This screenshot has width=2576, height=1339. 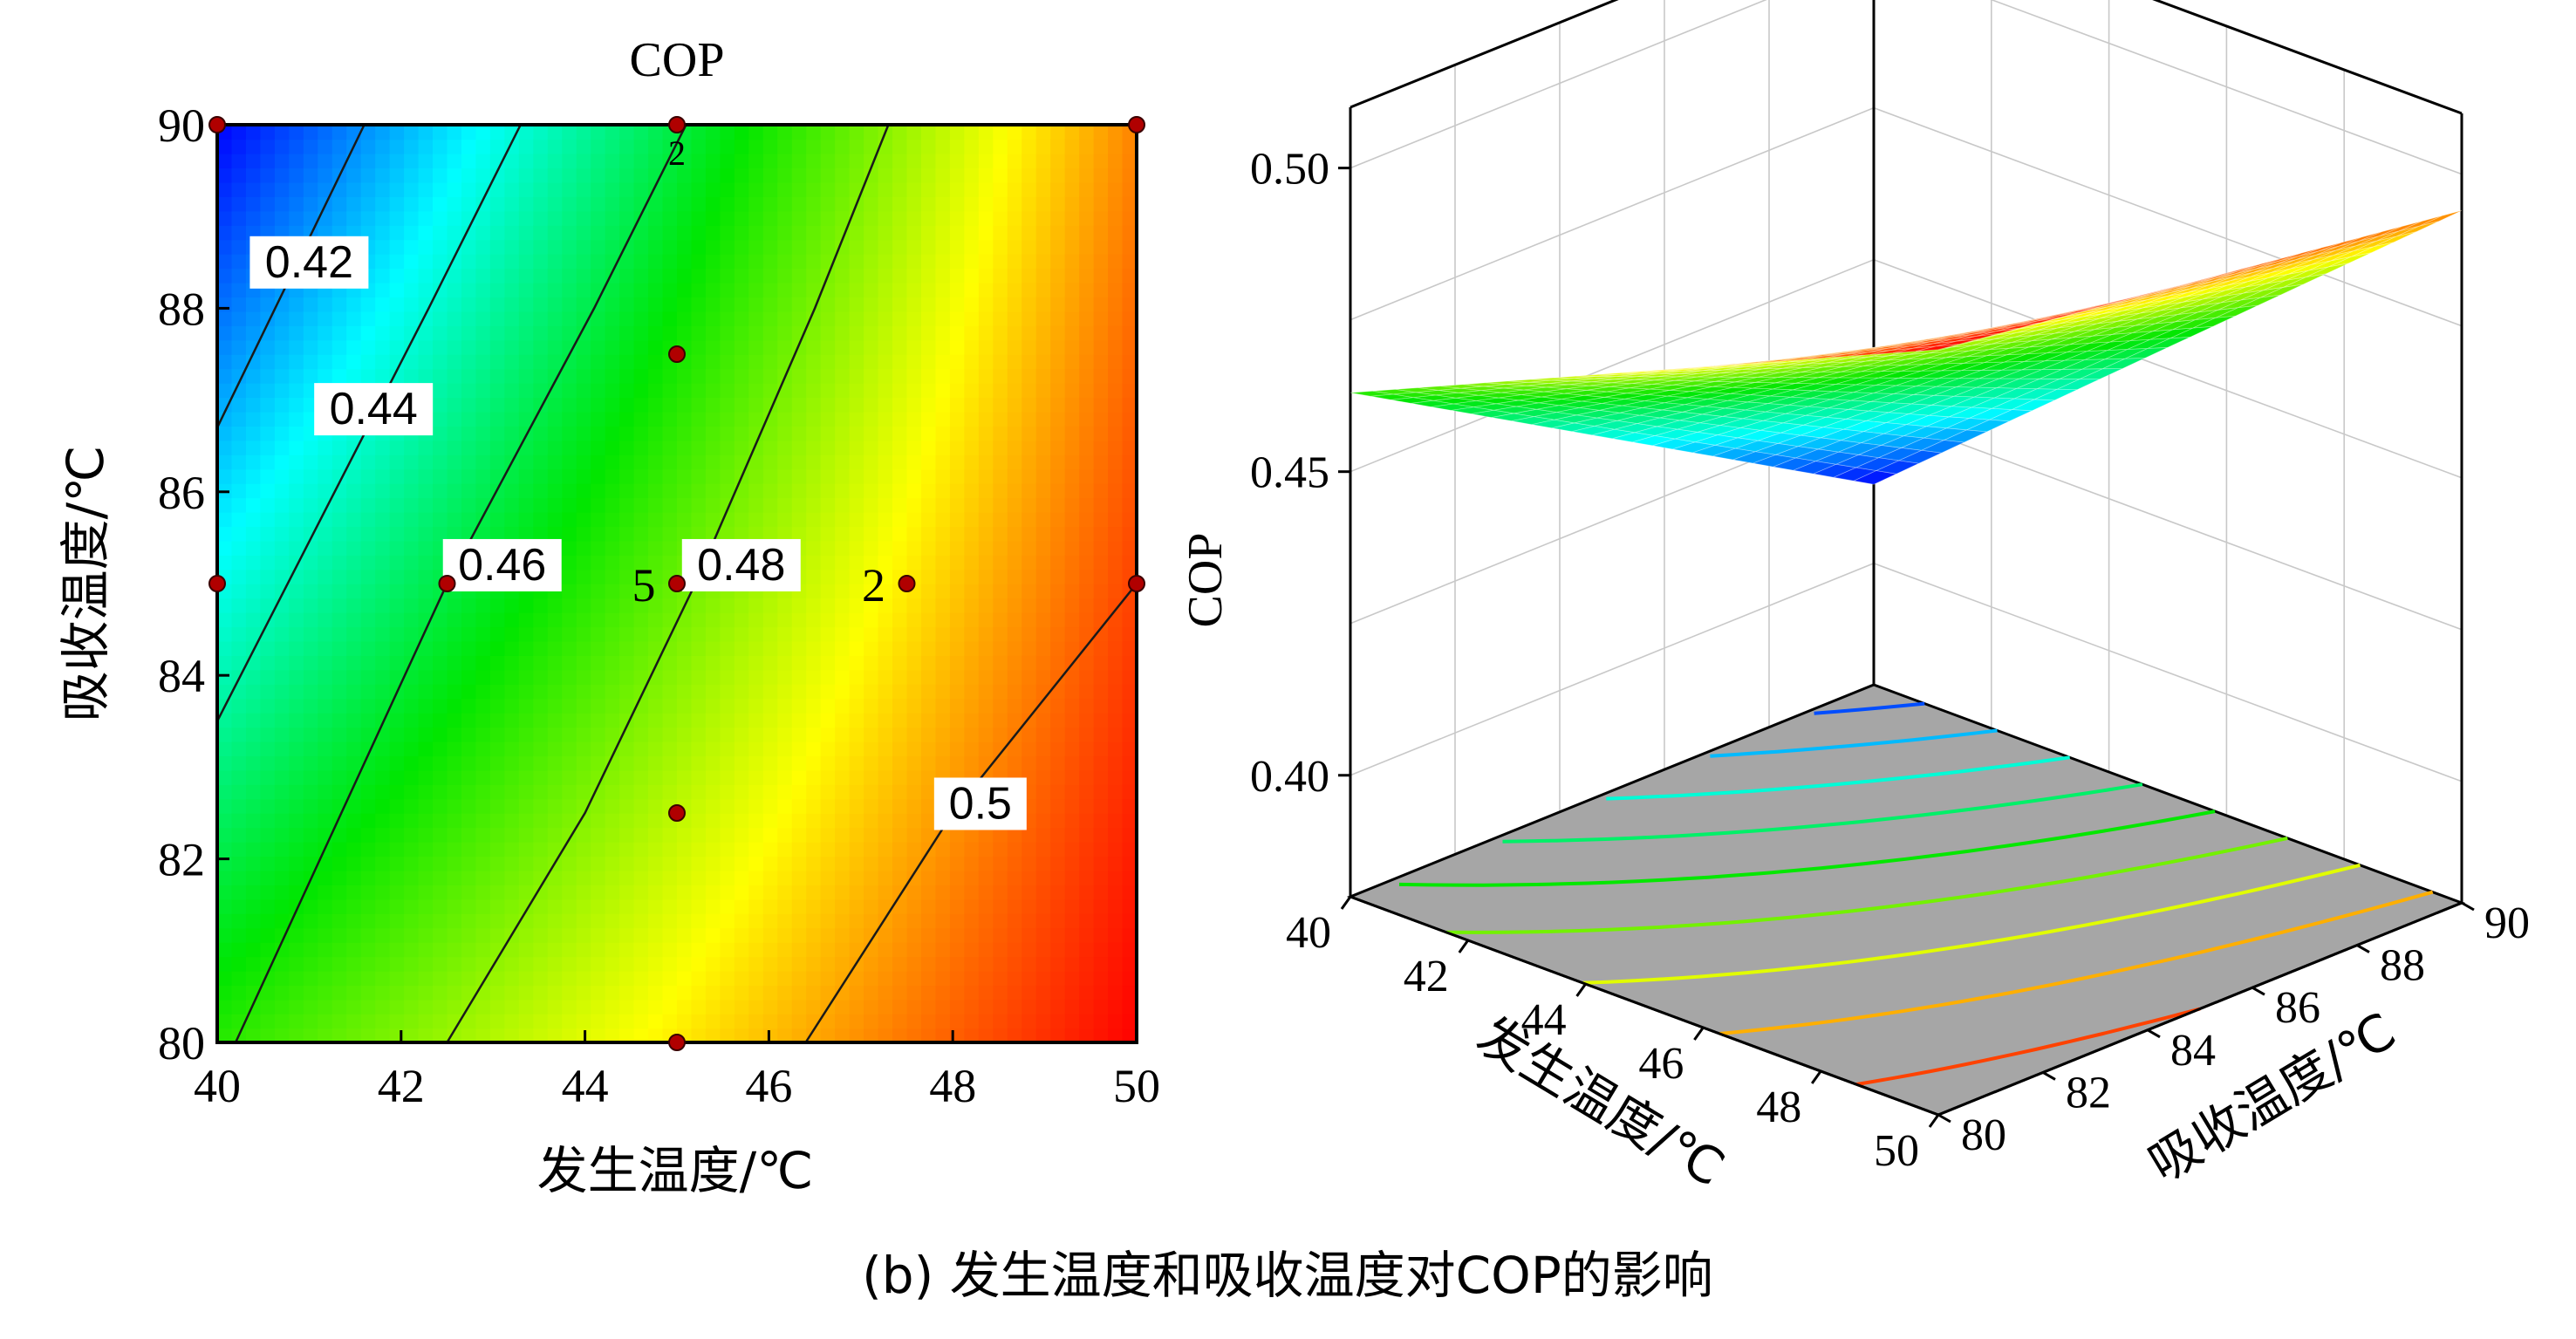 What do you see at coordinates (85, 584) in the screenshot?
I see `contour-y-axis-label: 吸收温度/℃` at bounding box center [85, 584].